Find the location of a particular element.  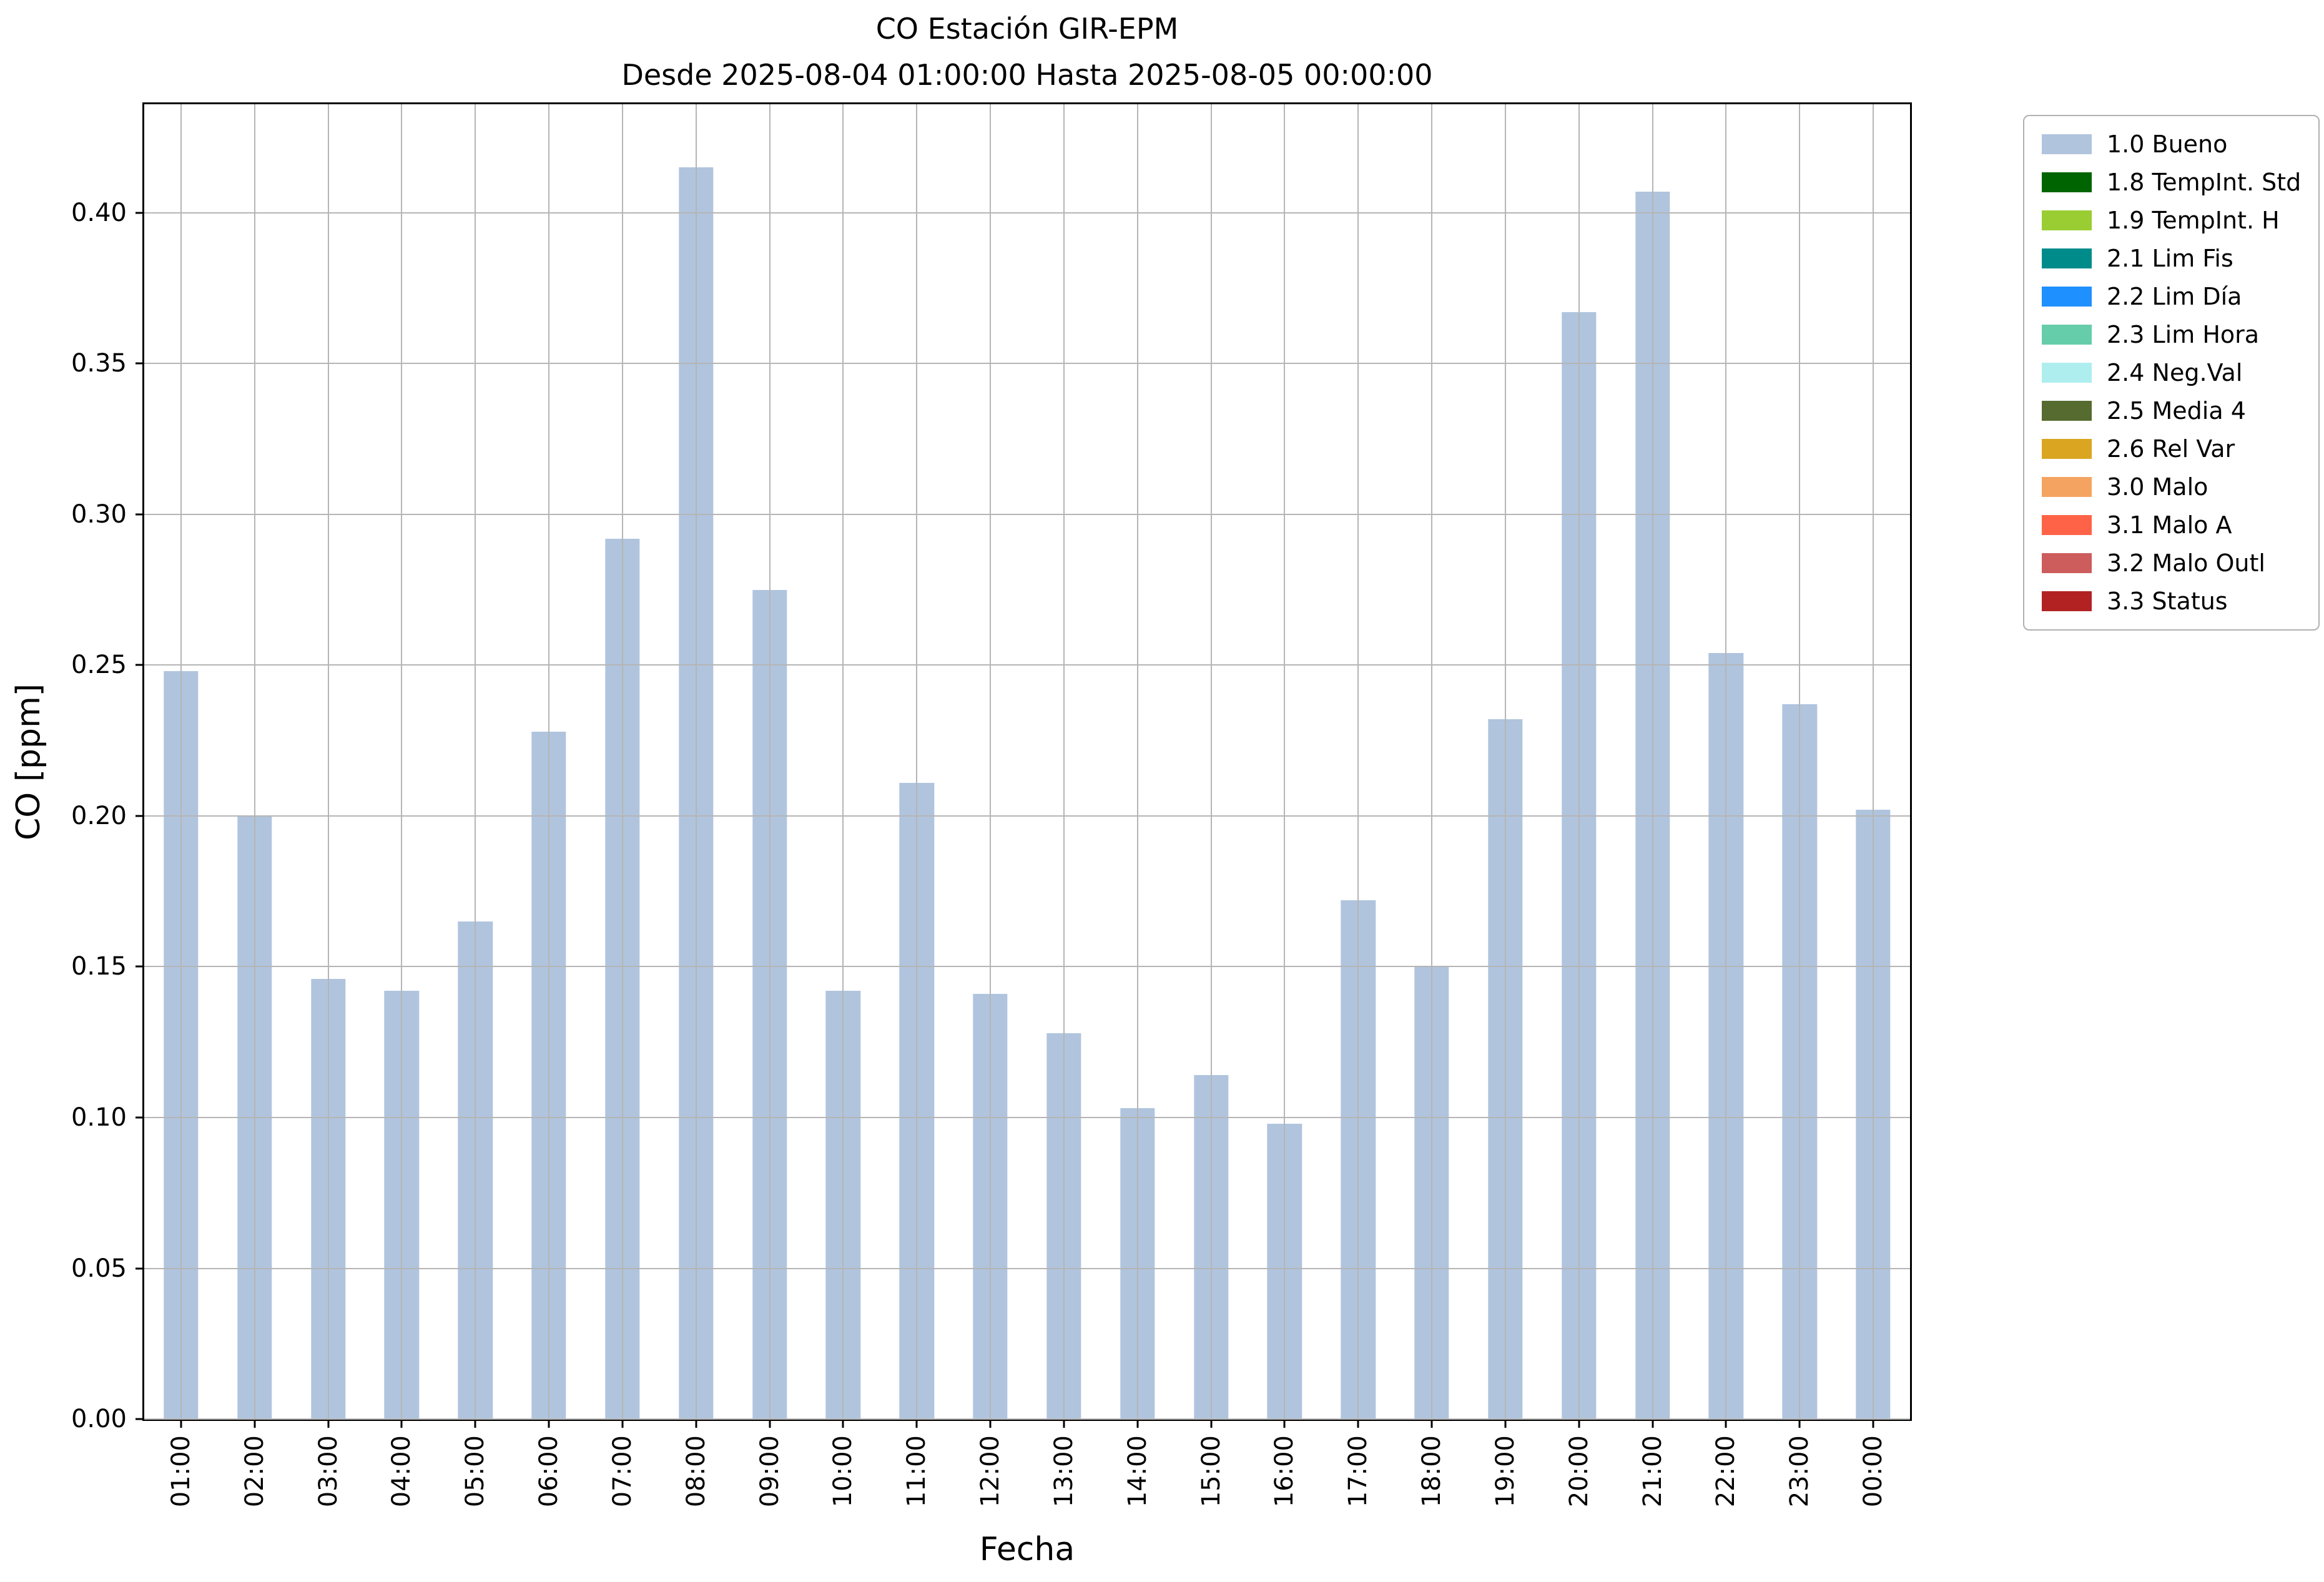

legend-item: 1.9 TempInt. H is located at coordinates (2171, 220).